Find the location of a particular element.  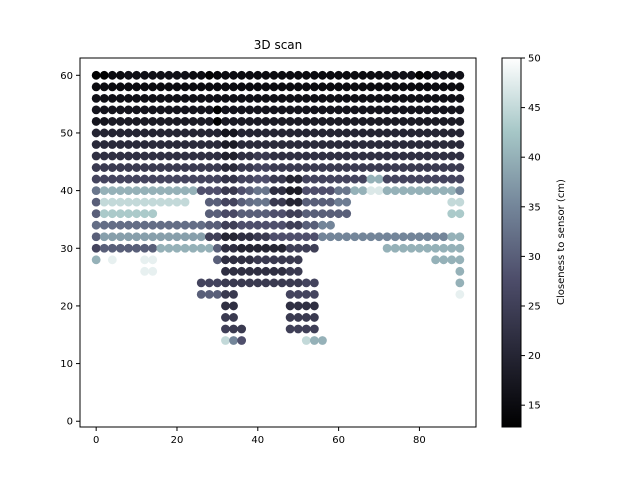

colorbar-tick-label: 35 is located at coordinates (534, 207).